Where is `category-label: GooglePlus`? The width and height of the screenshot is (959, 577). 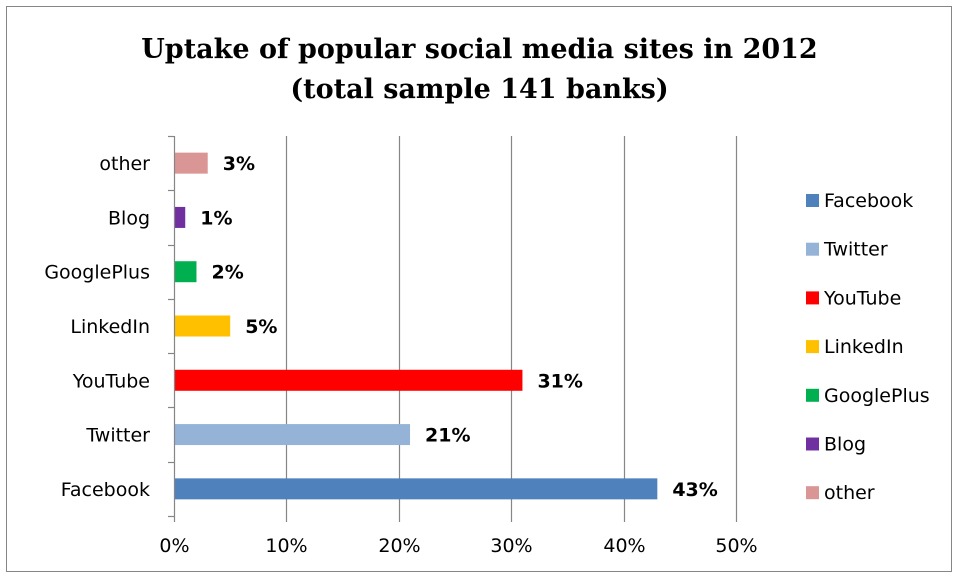
category-label: GooglePlus is located at coordinates (97, 273).